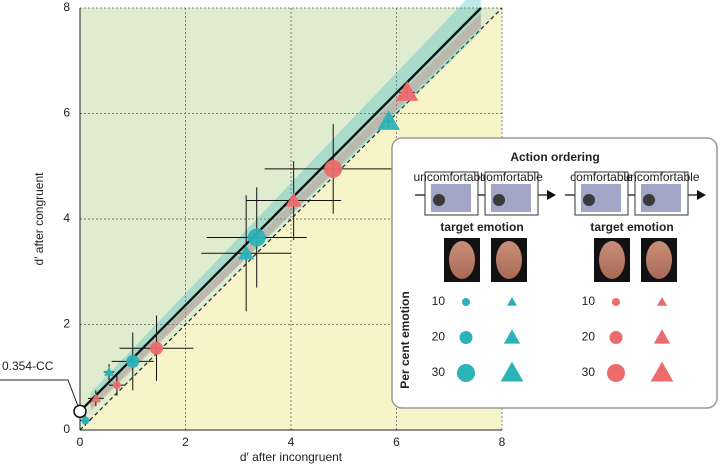  Describe the element at coordinates (291, 457) in the screenshot. I see `x-axis-label: d′ after incongruent` at that location.